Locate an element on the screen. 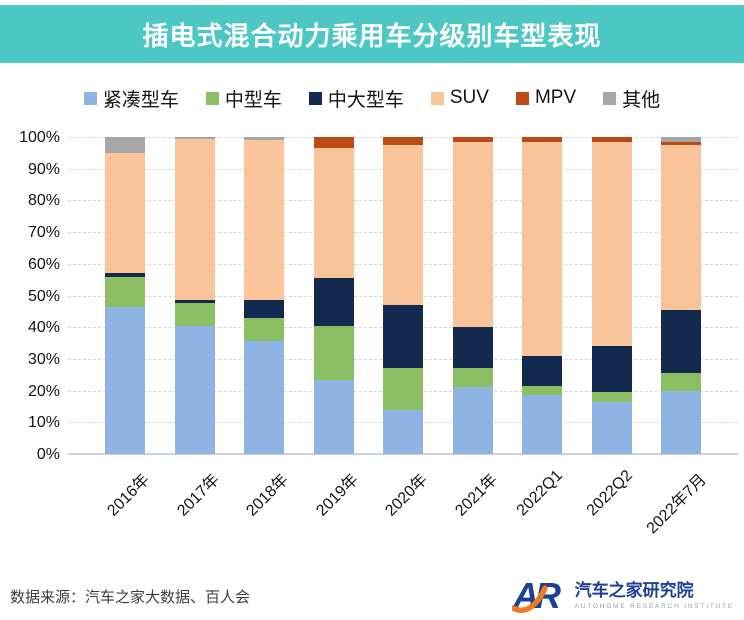  y-tick-50: 50% is located at coordinates (43, 296).